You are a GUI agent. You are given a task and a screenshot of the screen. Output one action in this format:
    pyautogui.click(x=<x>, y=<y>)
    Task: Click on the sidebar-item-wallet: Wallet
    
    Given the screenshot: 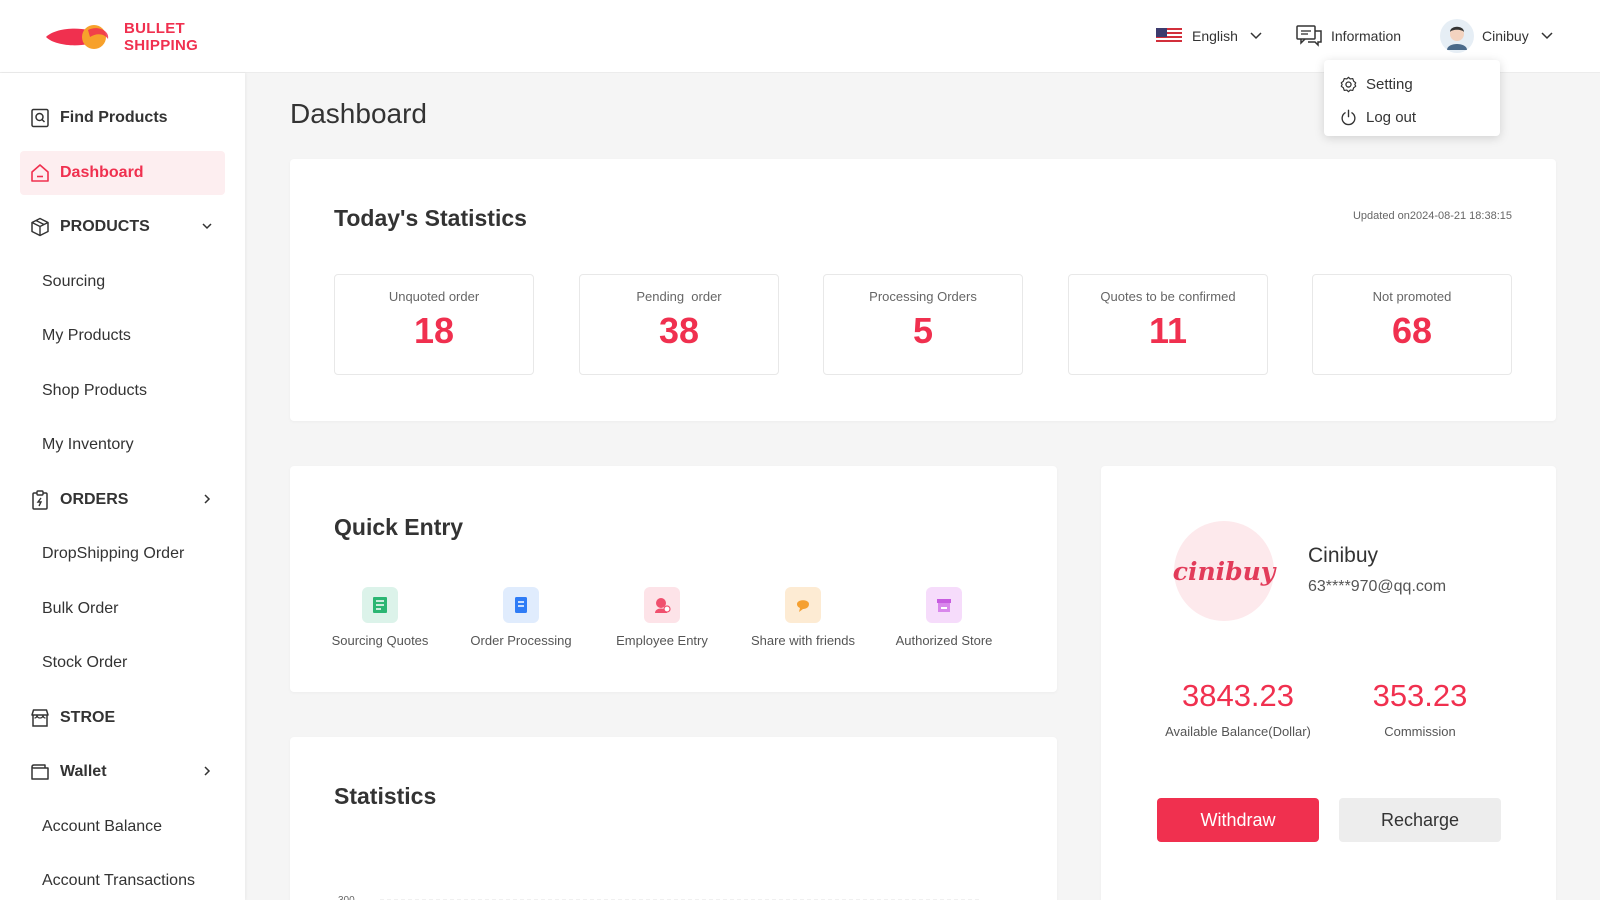 What is the action you would take?
    pyautogui.click(x=122, y=772)
    